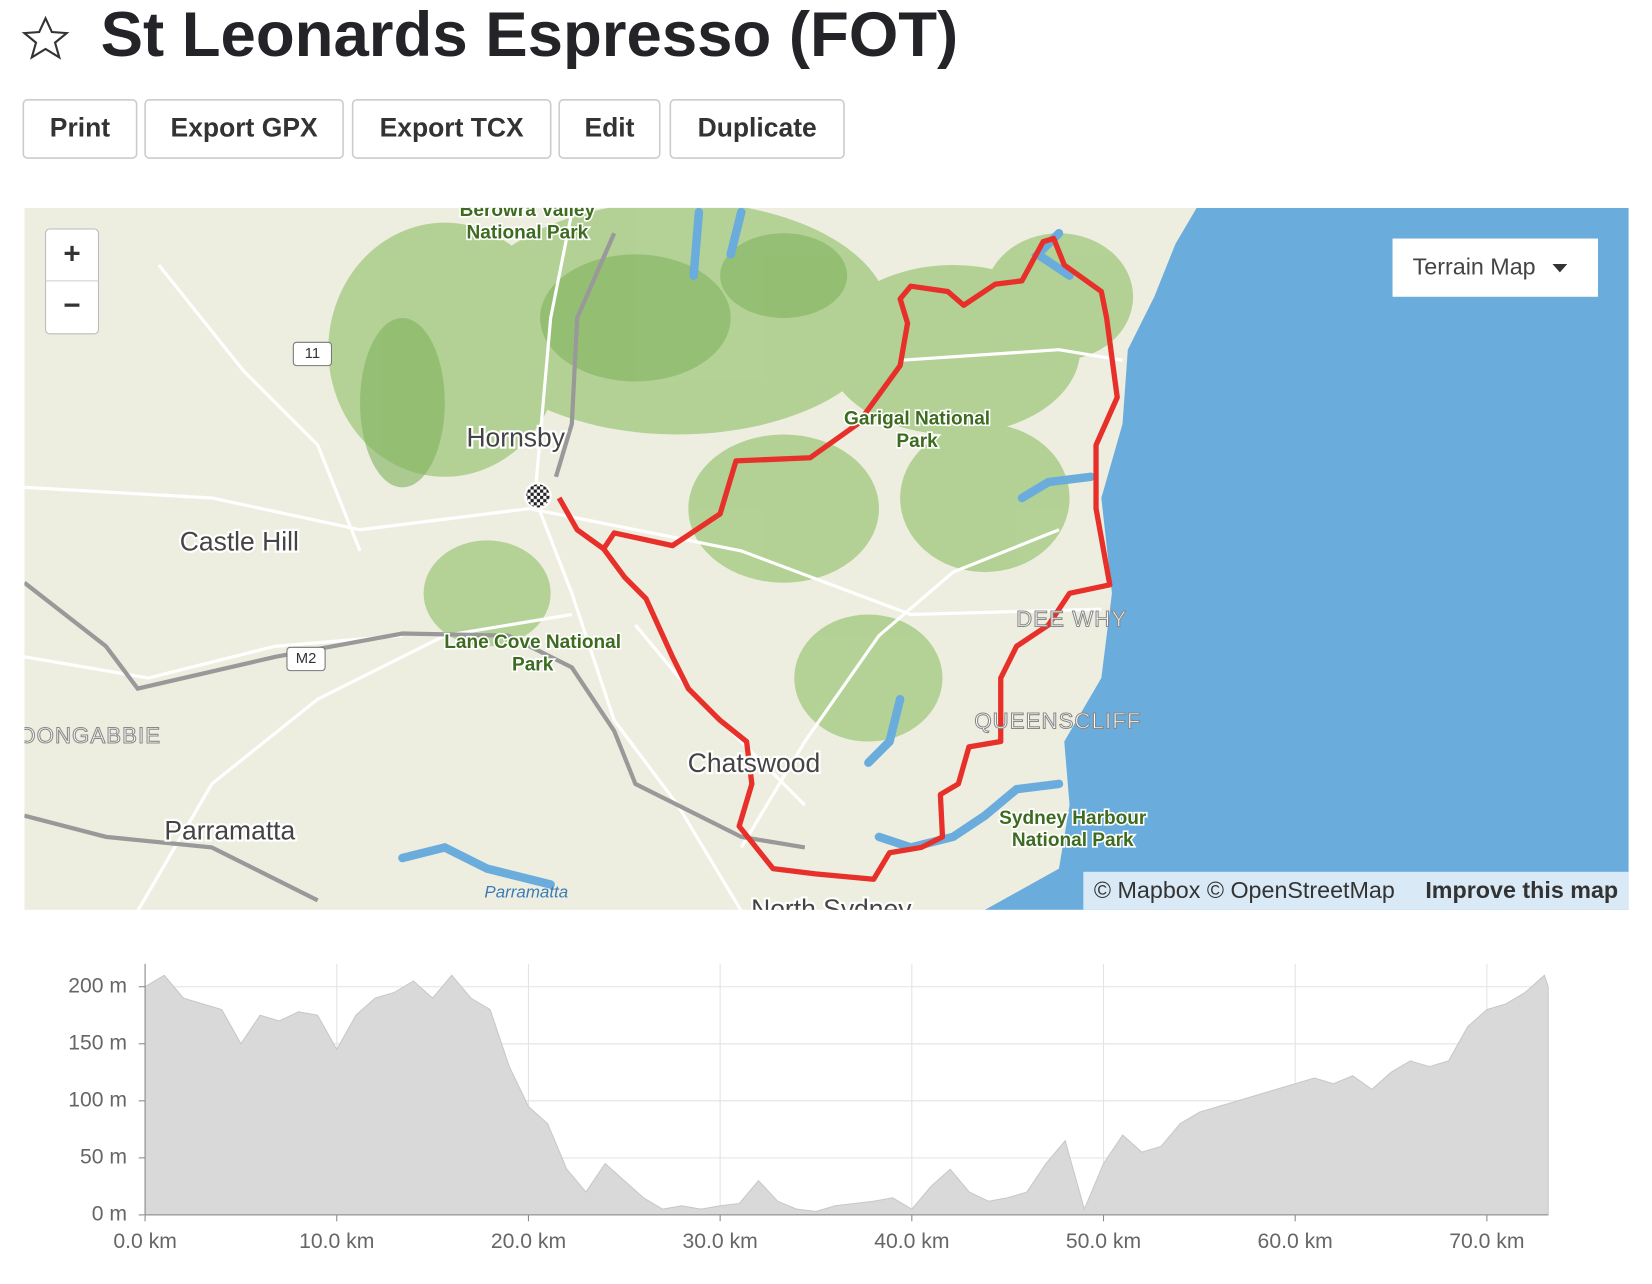  I want to click on map-label: Sydney Harbour, so click(1073, 818).